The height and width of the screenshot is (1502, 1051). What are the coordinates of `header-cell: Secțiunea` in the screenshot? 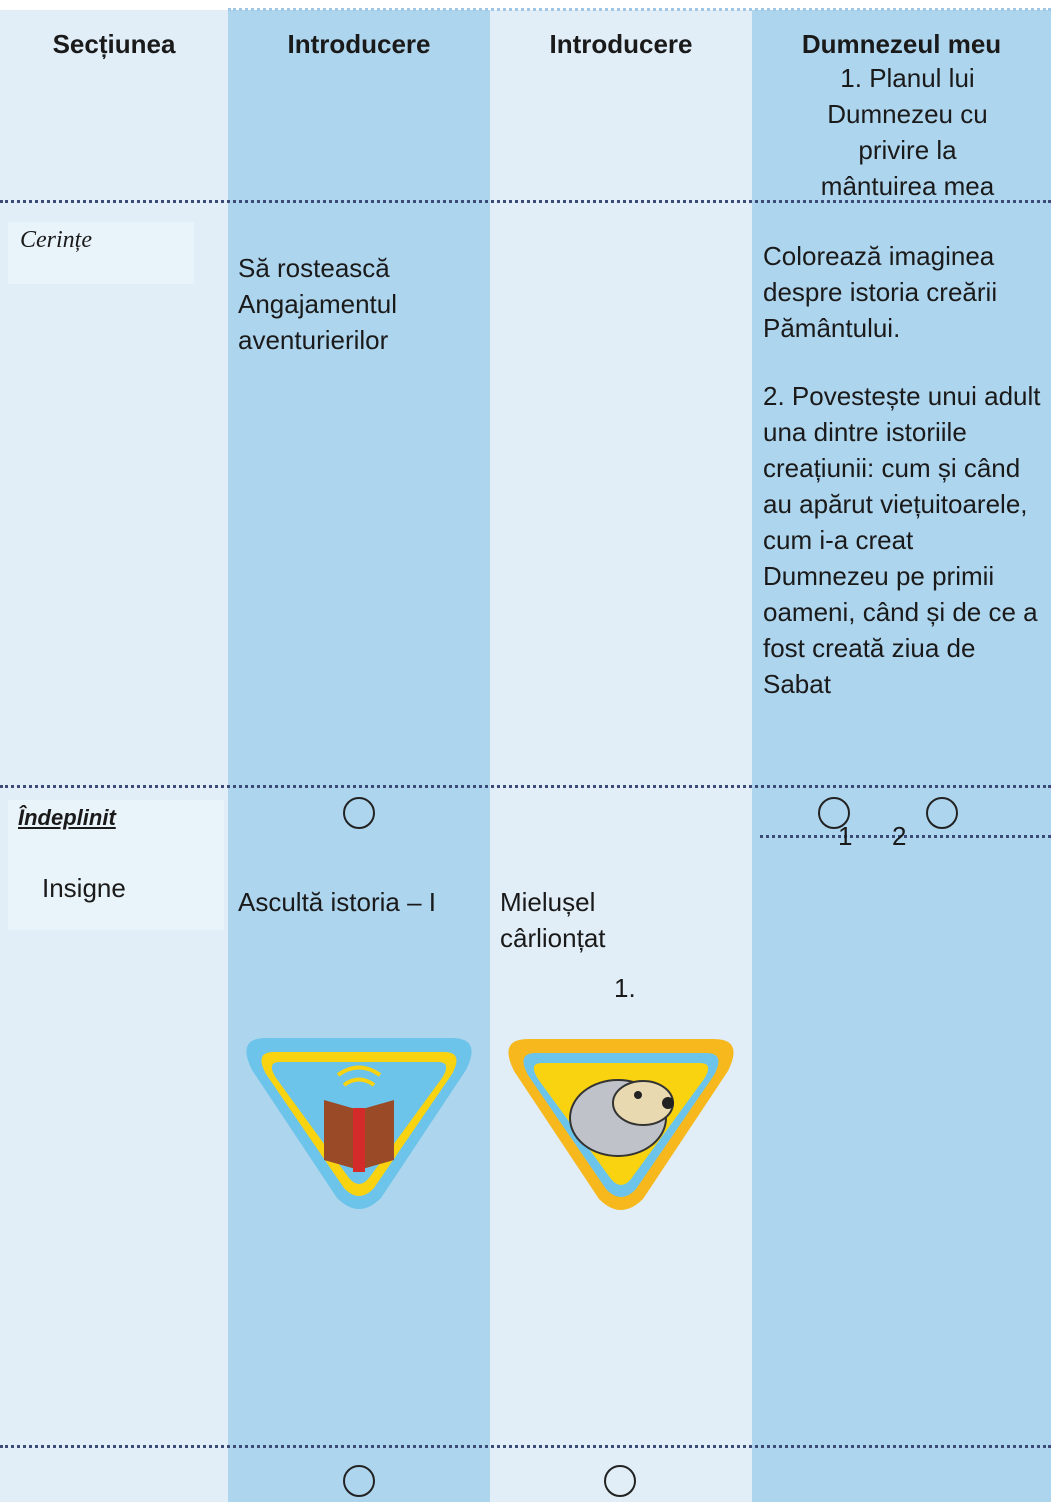 It's located at (114, 44).